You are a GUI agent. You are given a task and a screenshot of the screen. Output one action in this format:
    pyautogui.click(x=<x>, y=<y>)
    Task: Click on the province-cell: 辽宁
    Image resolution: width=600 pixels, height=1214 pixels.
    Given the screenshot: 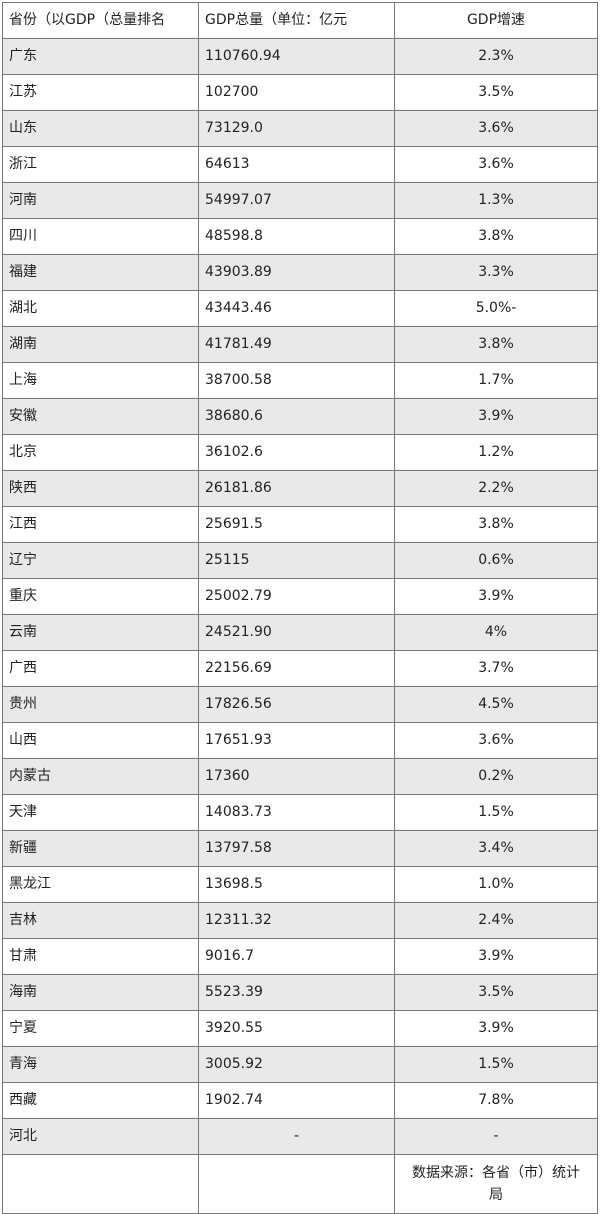 What is the action you would take?
    pyautogui.click(x=100, y=560)
    